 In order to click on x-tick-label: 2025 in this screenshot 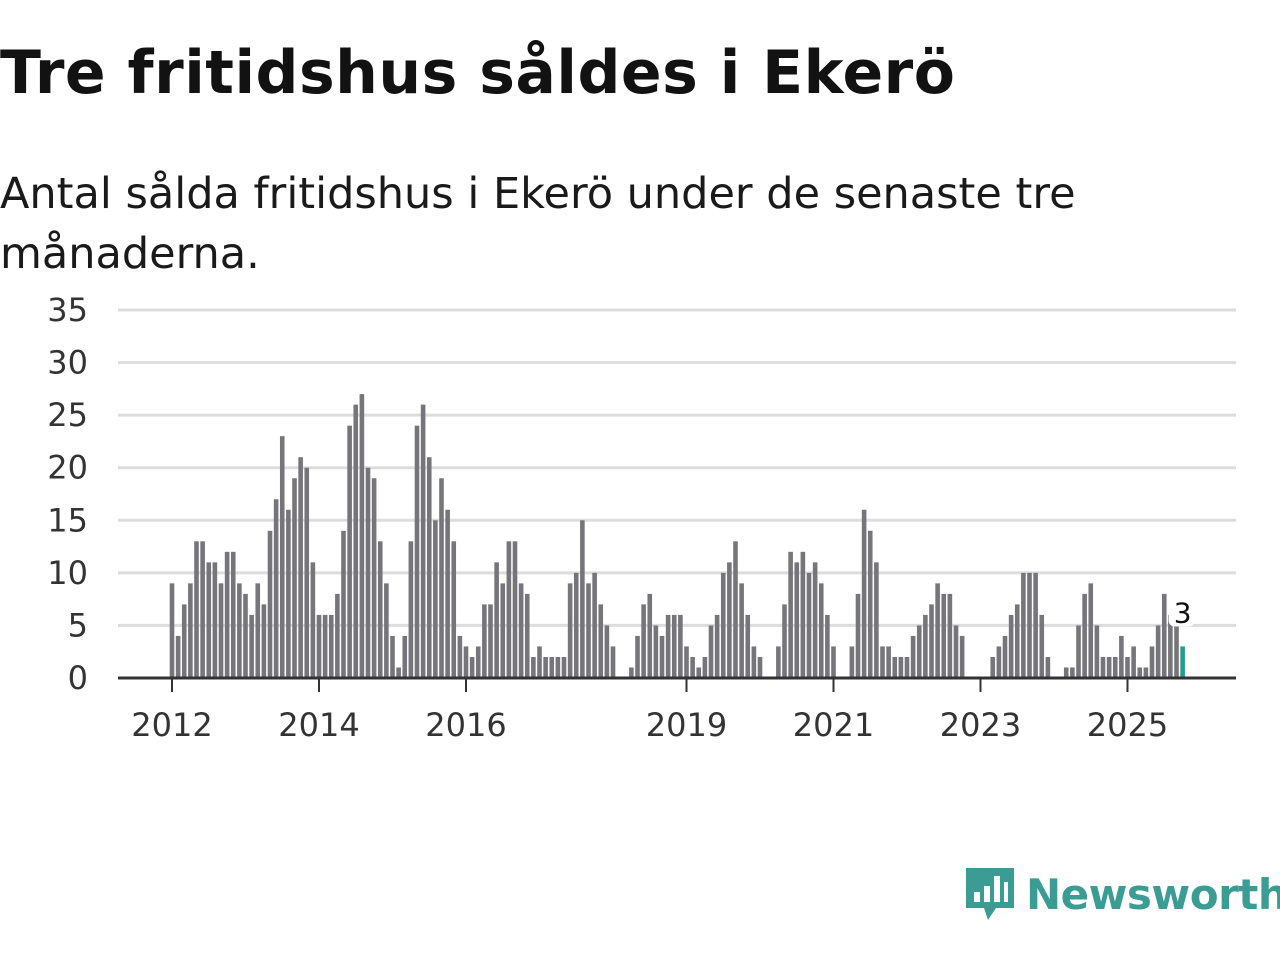, I will do `click(1127, 725)`.